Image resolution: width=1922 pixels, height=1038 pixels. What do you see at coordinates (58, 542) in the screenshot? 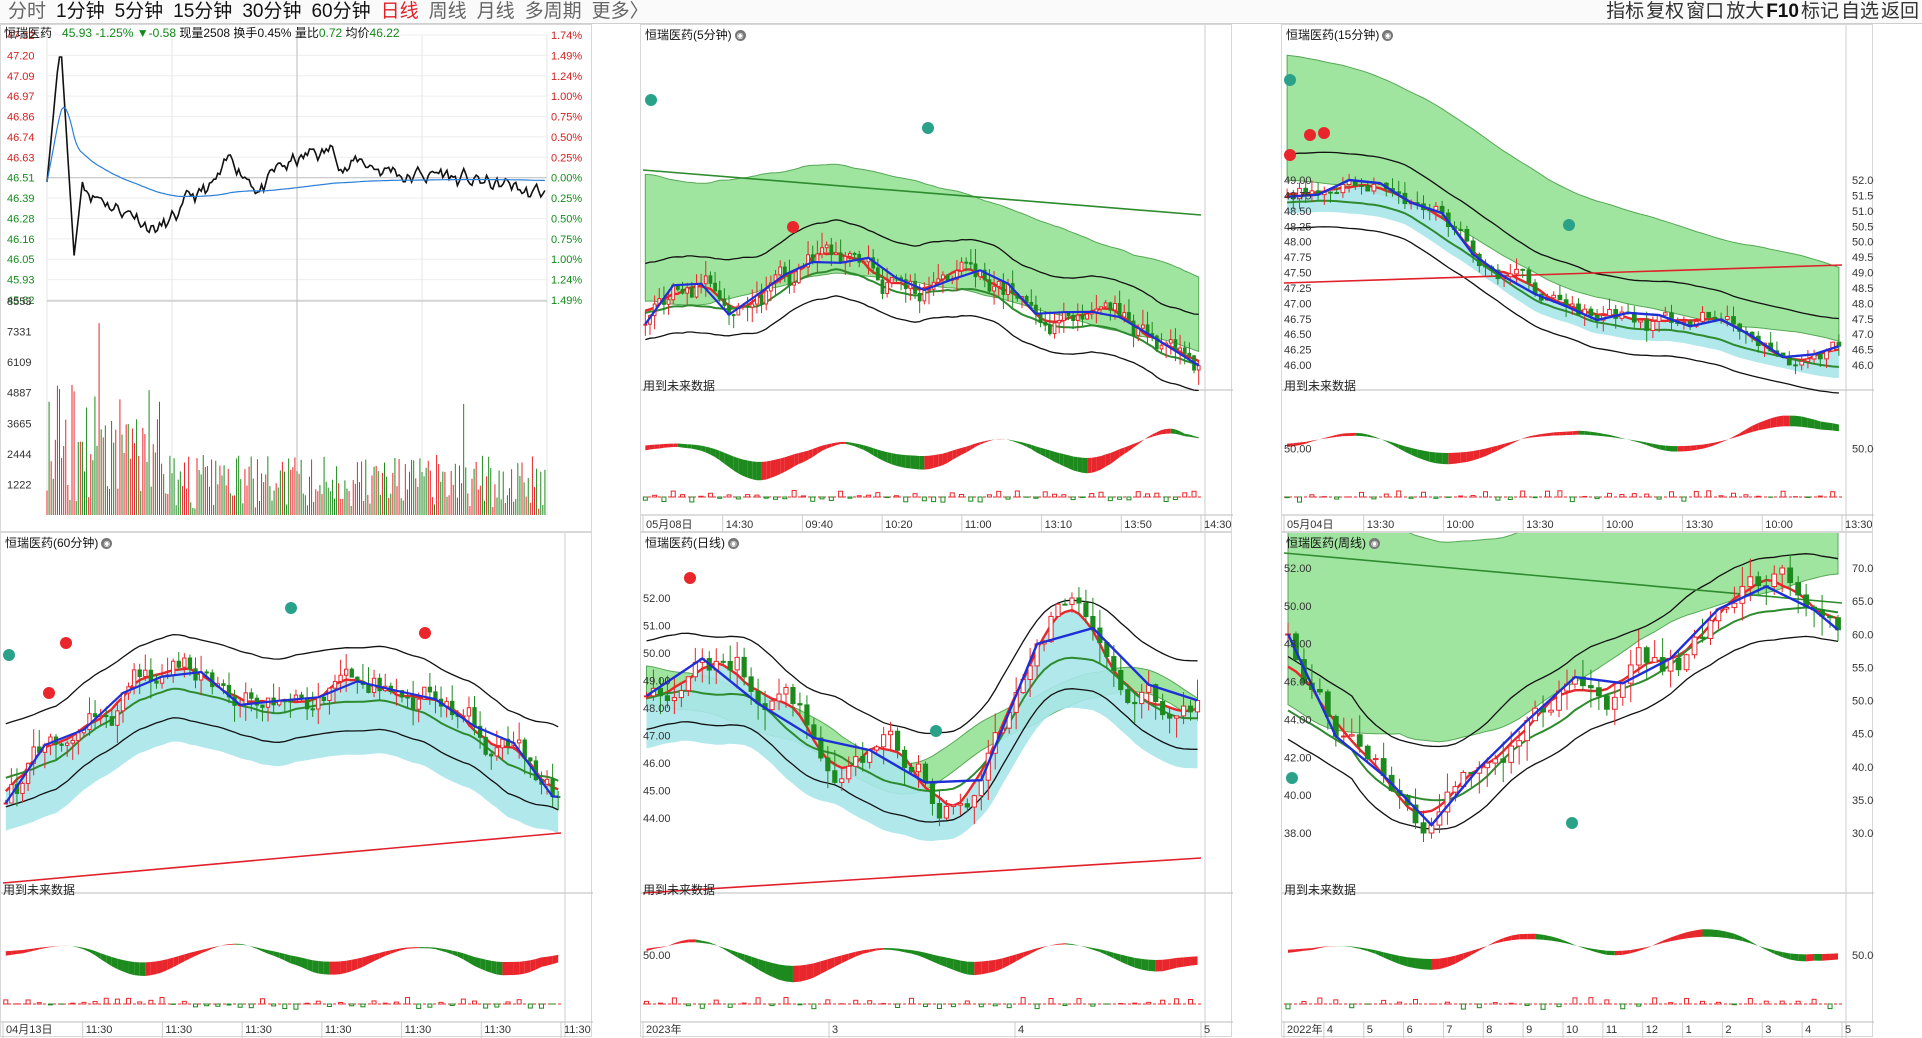
I see `panel-title: 恒瑞医药(60分钟)◉` at bounding box center [58, 542].